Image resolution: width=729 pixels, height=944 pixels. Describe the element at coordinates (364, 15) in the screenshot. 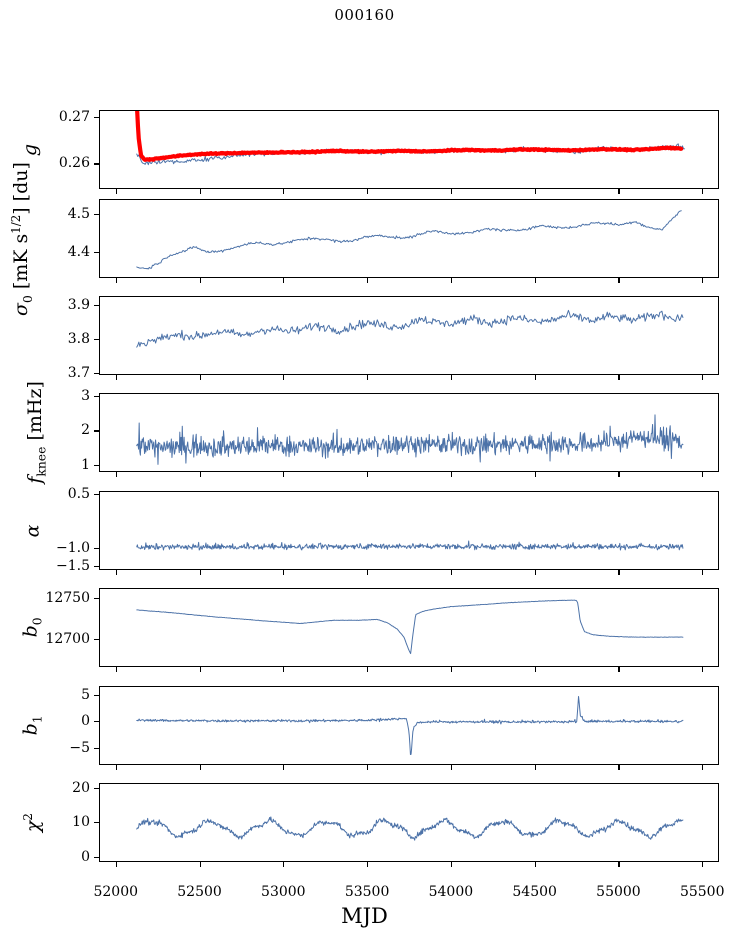

I see `figure-title: 000160` at that location.